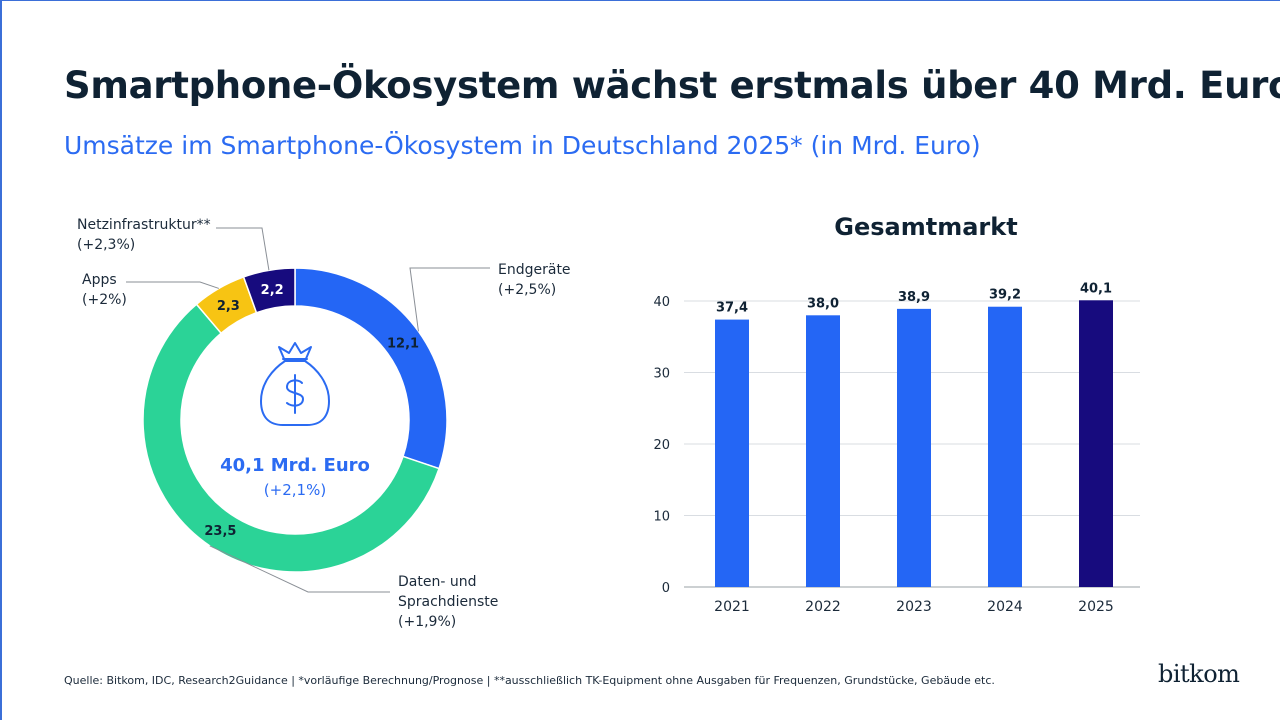  What do you see at coordinates (534, 270) in the screenshot?
I see `slice-label: Endgeräte` at bounding box center [534, 270].